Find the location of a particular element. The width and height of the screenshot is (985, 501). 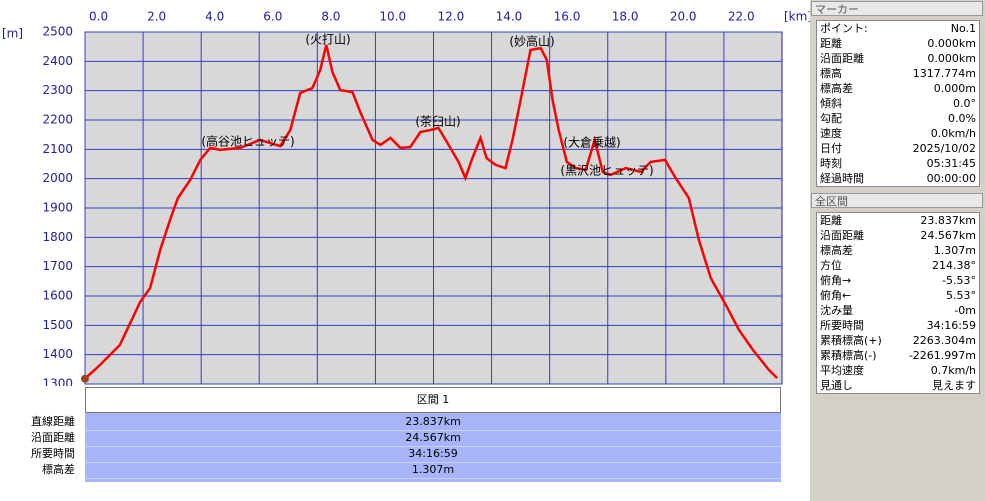

info-value: -5.53° is located at coordinates (959, 280).